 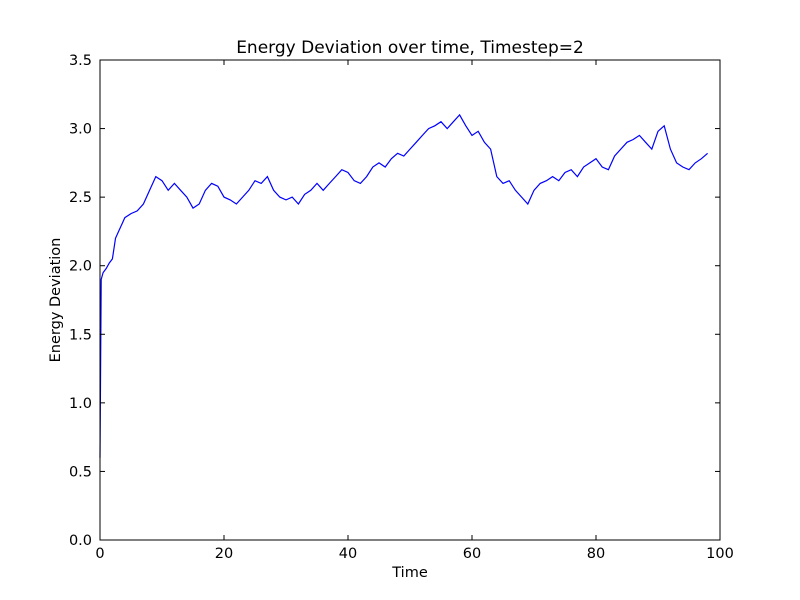 I want to click on x-tick-label: 80, so click(x=596, y=554).